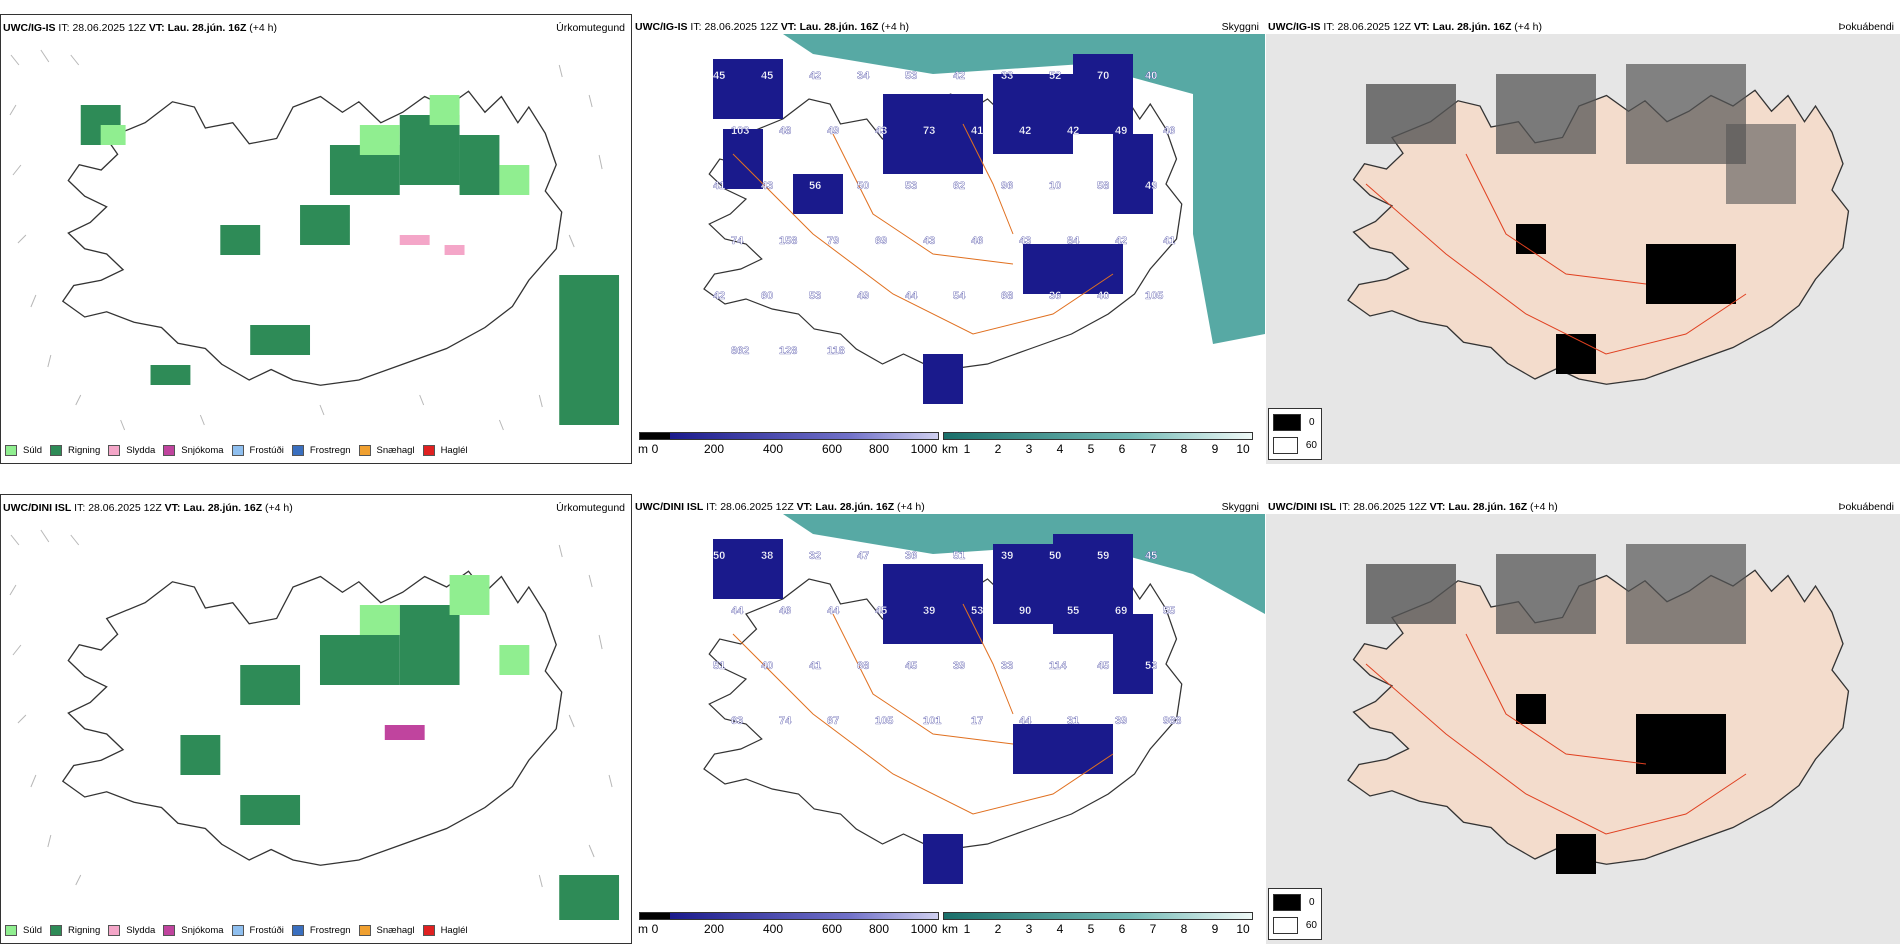  What do you see at coordinates (767, 556) in the screenshot?
I see `visibility-value-label: 38` at bounding box center [767, 556].